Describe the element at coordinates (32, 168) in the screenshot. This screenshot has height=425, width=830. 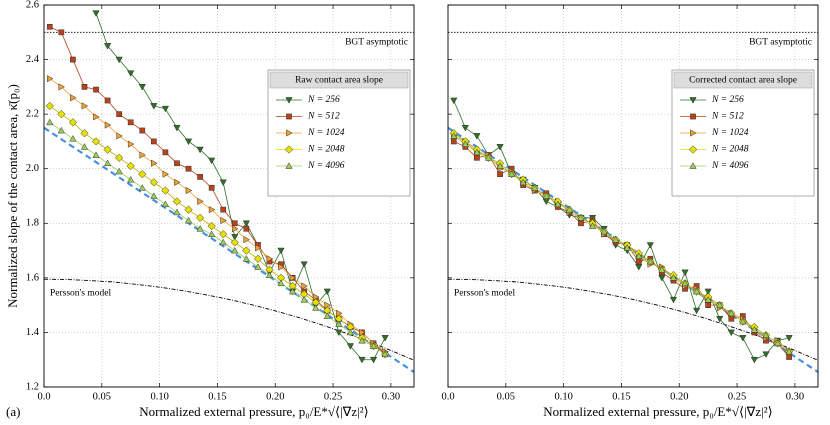
I see `y-tick-label: 2.0` at that location.